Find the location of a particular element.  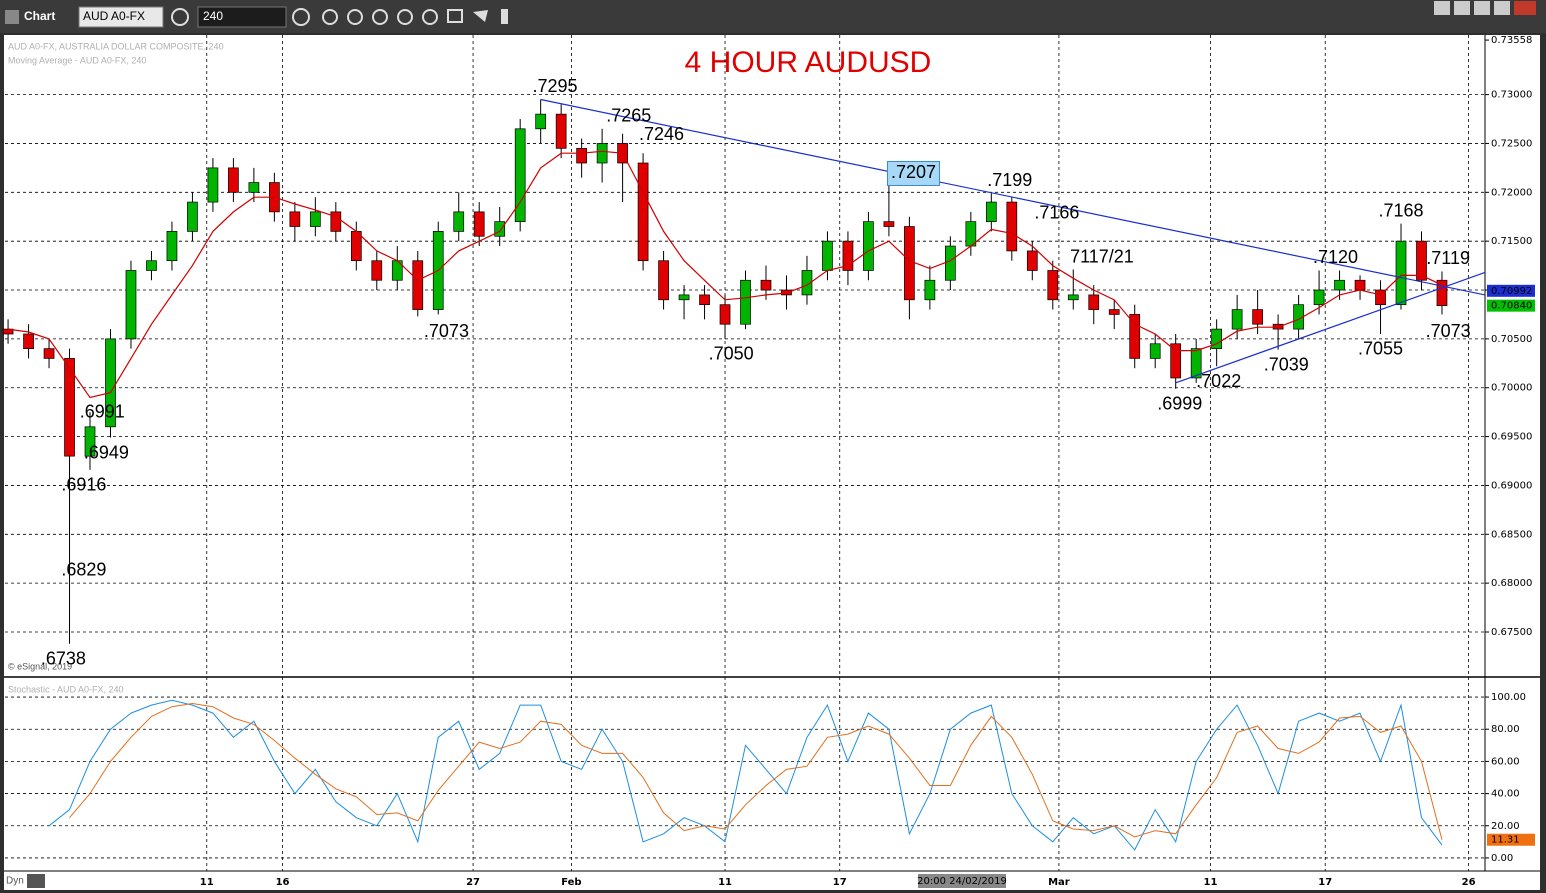

study-icon is located at coordinates (355, 17).